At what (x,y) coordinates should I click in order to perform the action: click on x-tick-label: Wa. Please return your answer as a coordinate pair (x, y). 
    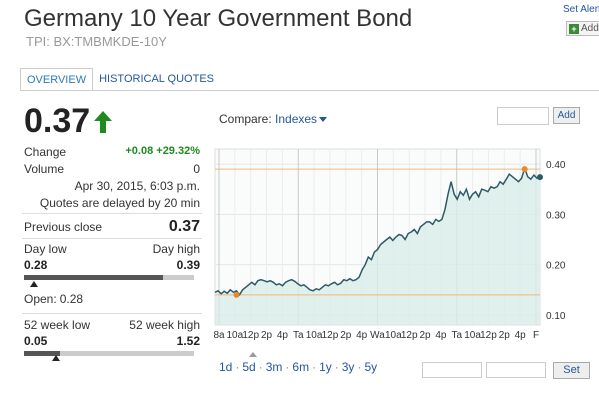
    Looking at the image, I should click on (377, 335).